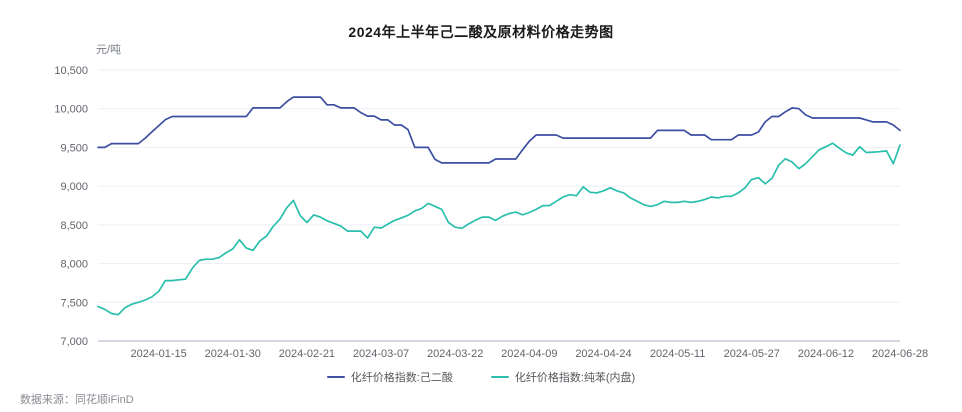  What do you see at coordinates (335, 377) in the screenshot?
I see `adipic-acid-line-swatch` at bounding box center [335, 377].